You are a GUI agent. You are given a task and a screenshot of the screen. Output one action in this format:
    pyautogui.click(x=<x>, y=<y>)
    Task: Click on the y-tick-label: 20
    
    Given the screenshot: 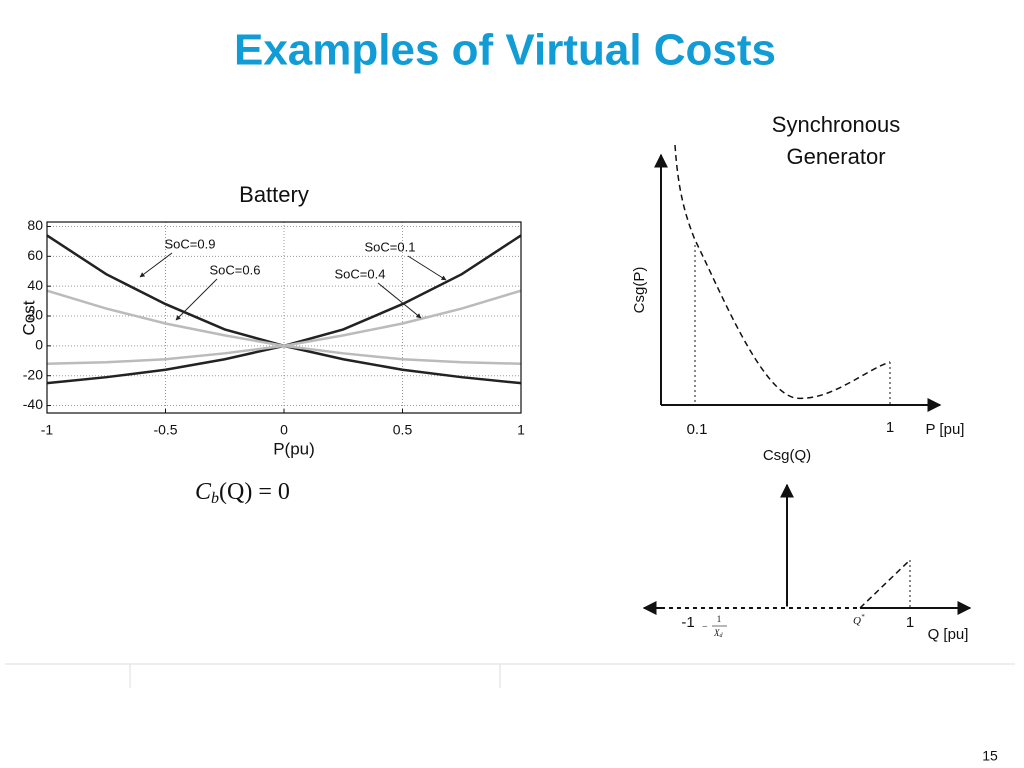 What is the action you would take?
    pyautogui.click(x=35, y=315)
    